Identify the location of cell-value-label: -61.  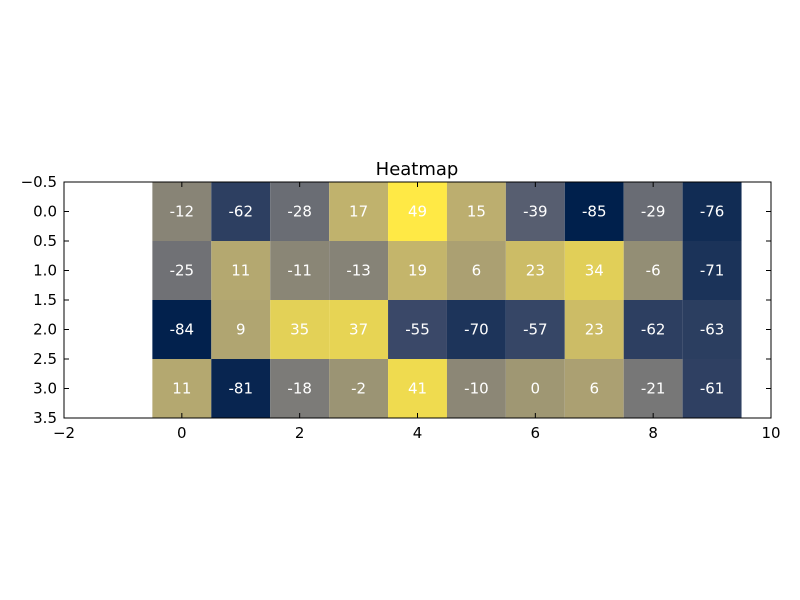
(712, 389).